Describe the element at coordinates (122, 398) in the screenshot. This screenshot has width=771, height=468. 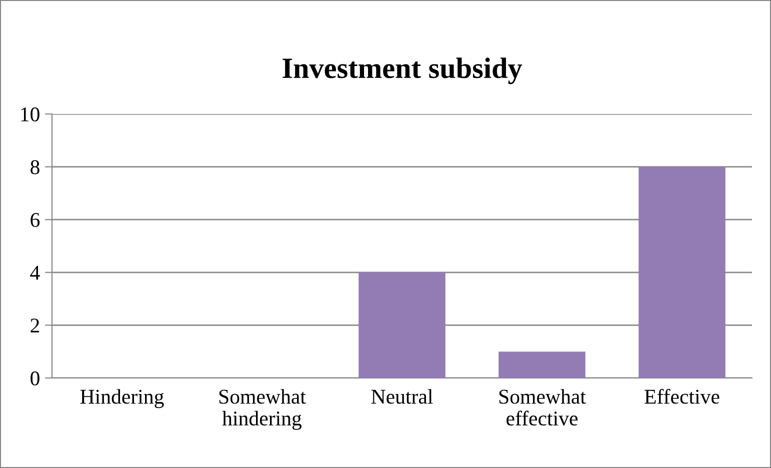
I see `x-tick-label: Hindering` at that location.